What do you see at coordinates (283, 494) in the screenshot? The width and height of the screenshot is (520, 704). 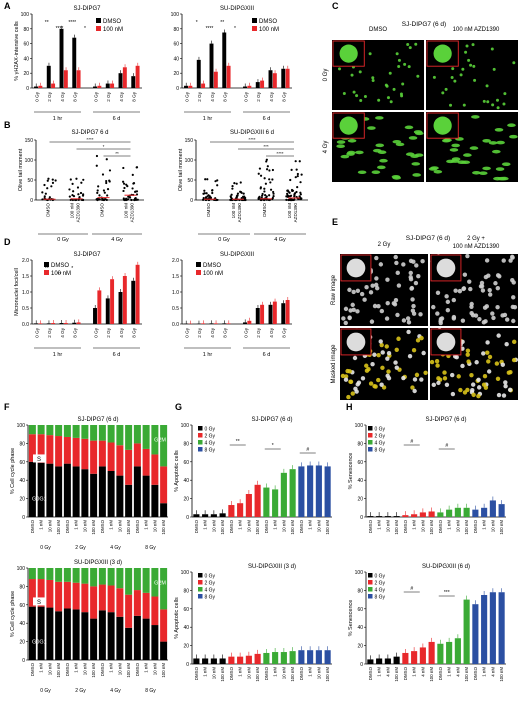 I see `bar-4-gy` at bounding box center [283, 494].